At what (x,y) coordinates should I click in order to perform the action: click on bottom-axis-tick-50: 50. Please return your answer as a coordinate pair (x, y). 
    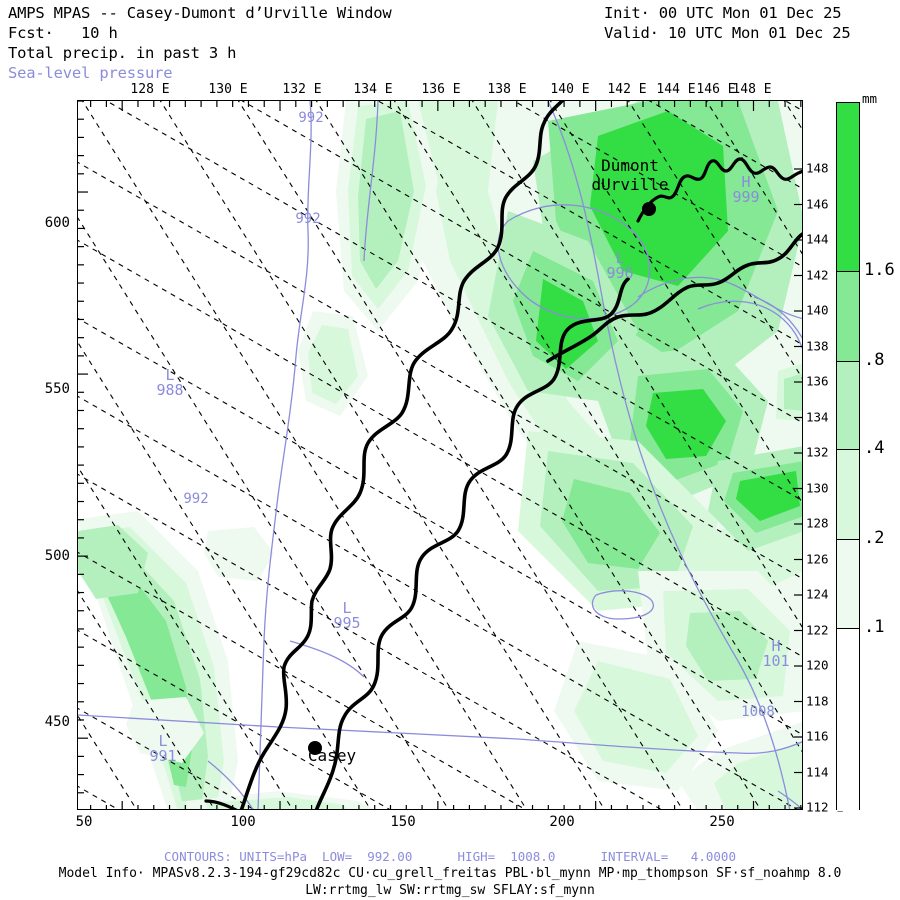
    Looking at the image, I should click on (84, 822).